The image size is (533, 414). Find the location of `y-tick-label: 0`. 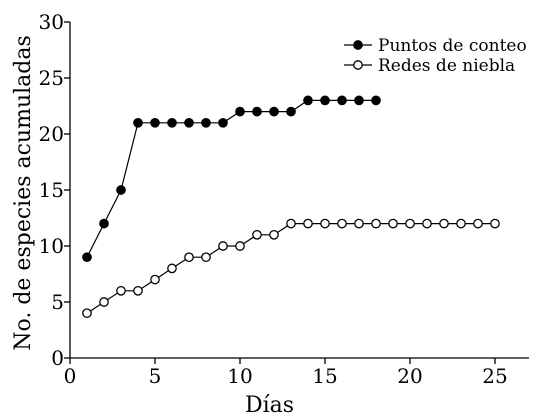

y-tick-label: 0 is located at coordinates (57, 358).